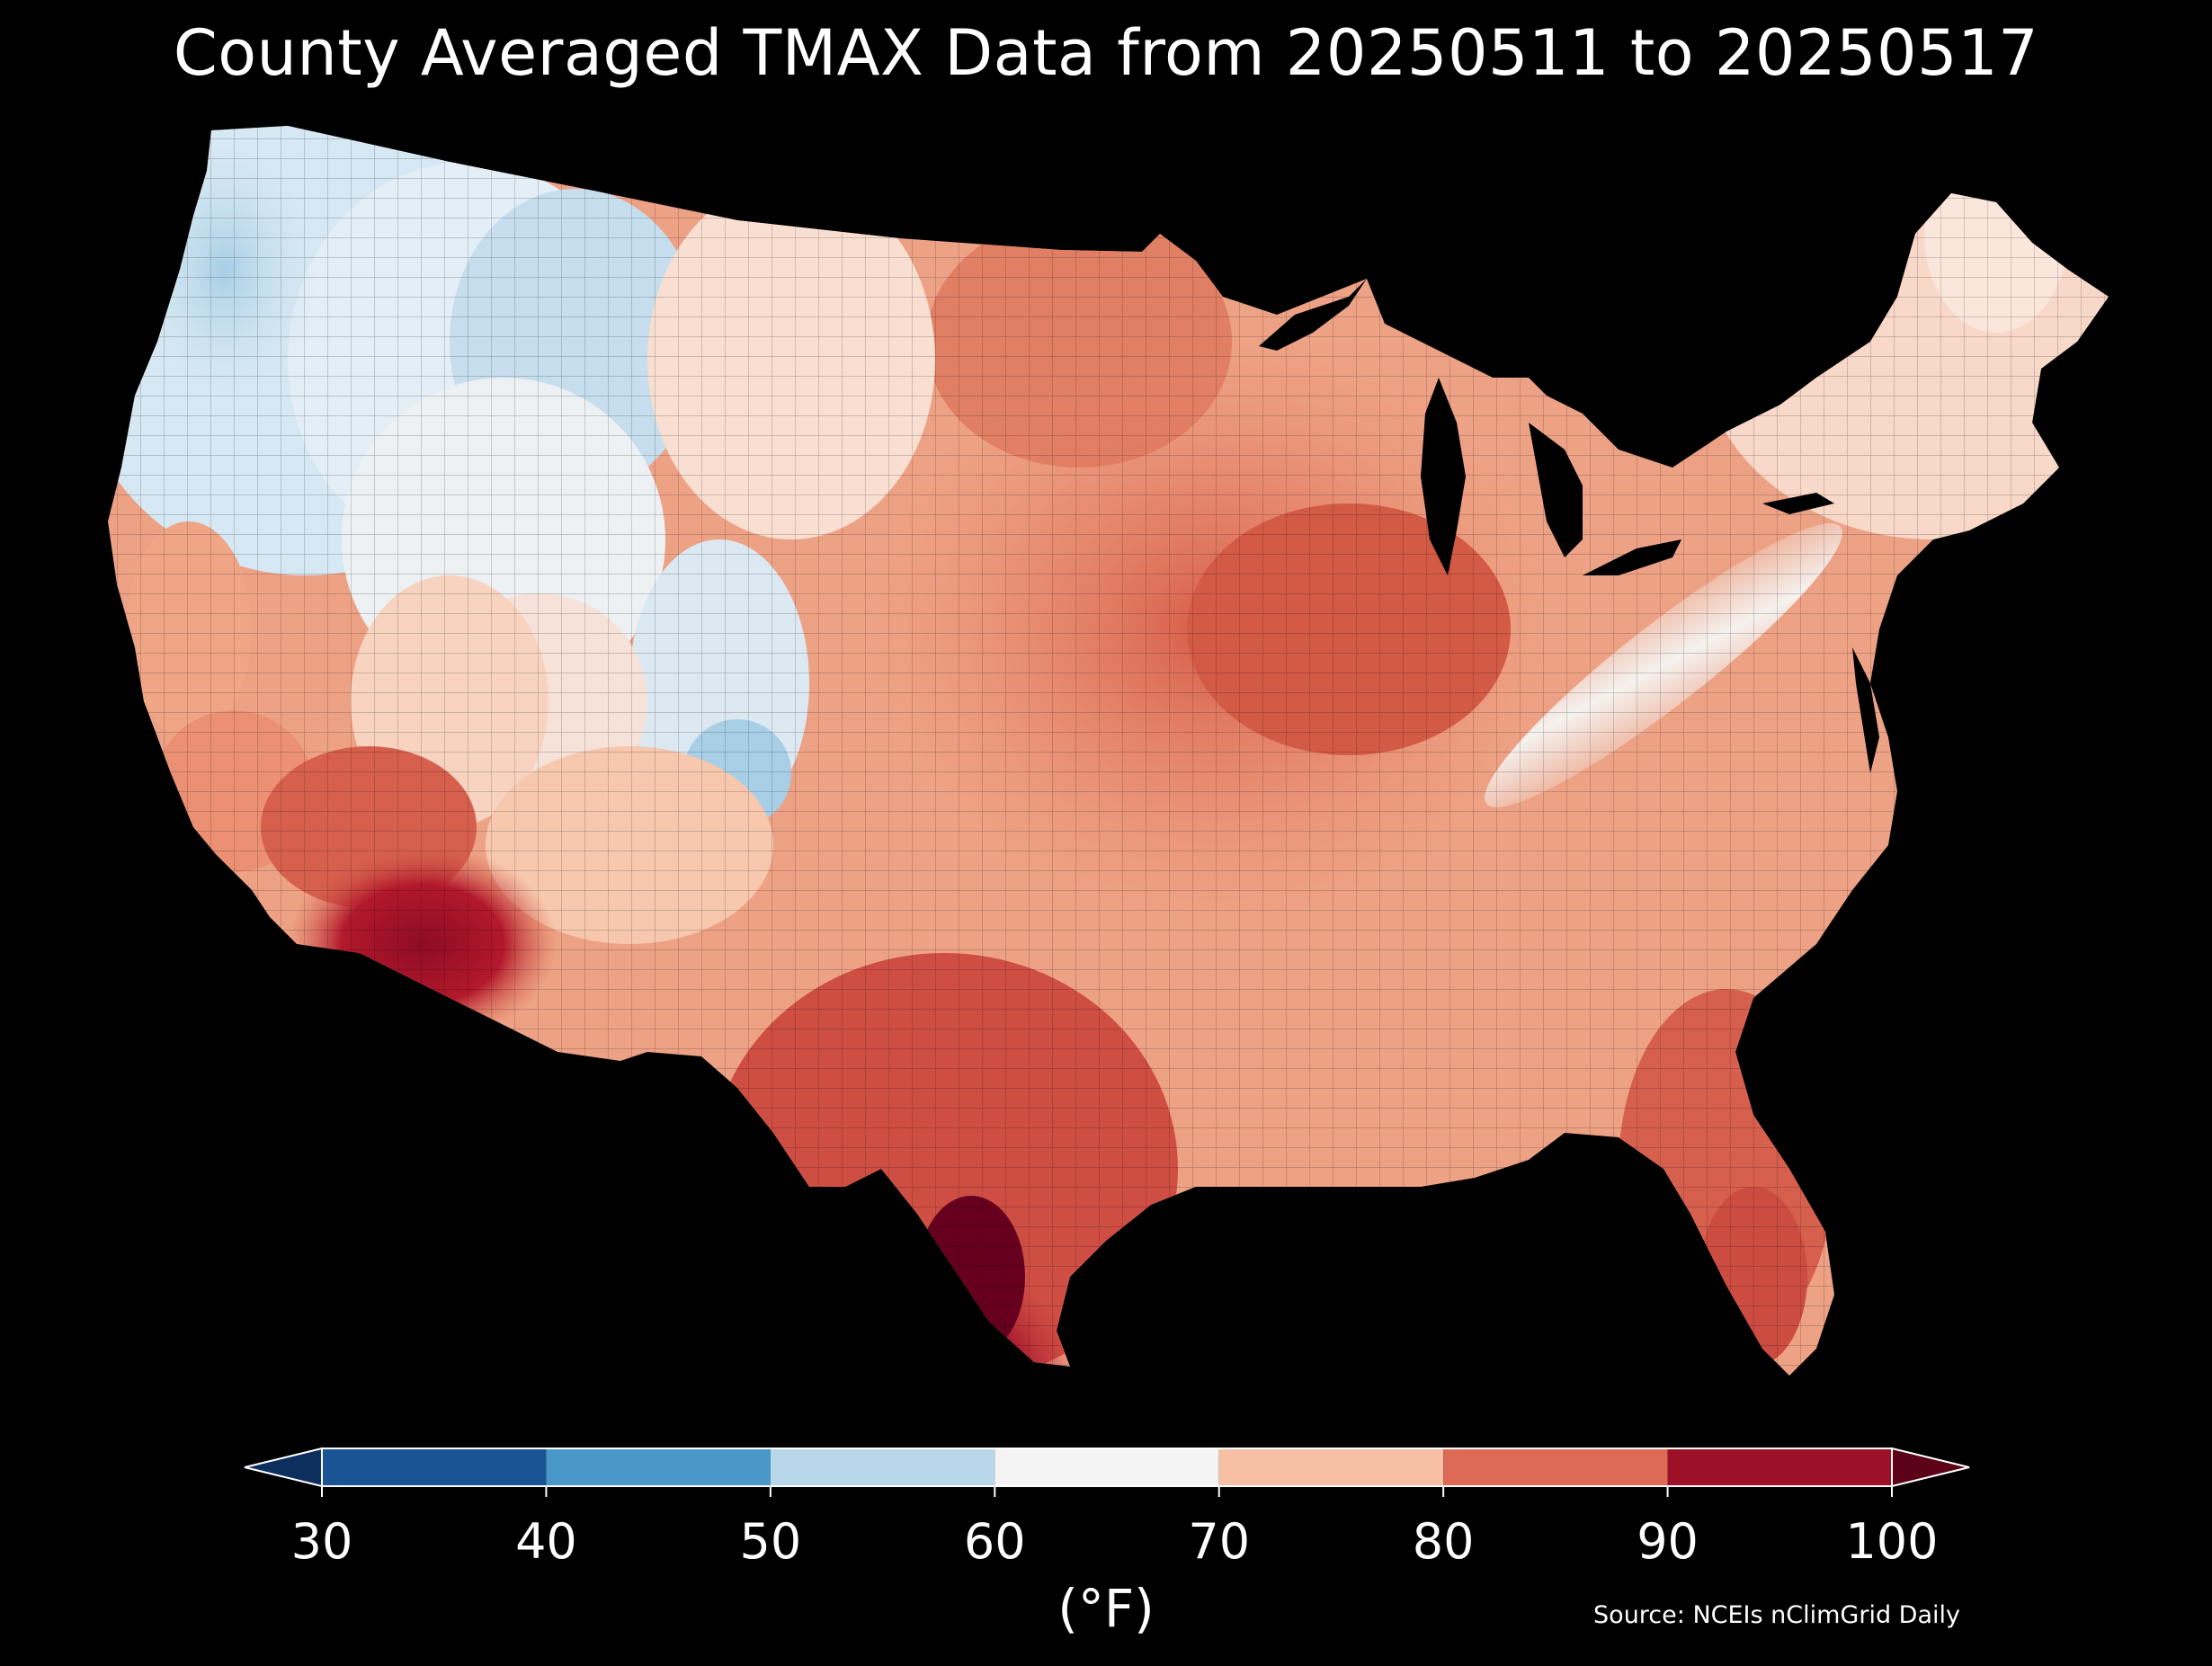 The image size is (2212, 1666). I want to click on colorbar-tick-label: 30, so click(321, 1542).